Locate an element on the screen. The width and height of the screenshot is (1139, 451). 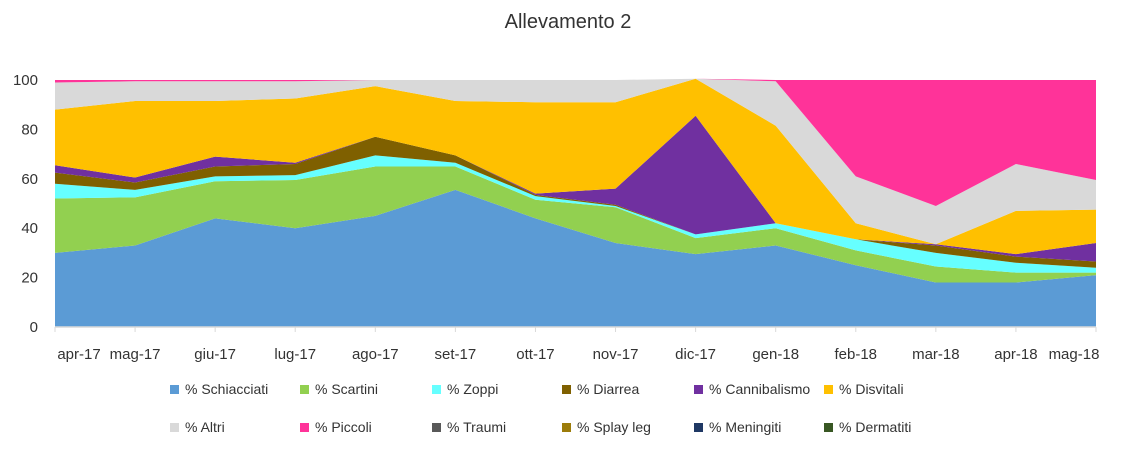
legend-item: % Meningiti is located at coordinates (737, 427).